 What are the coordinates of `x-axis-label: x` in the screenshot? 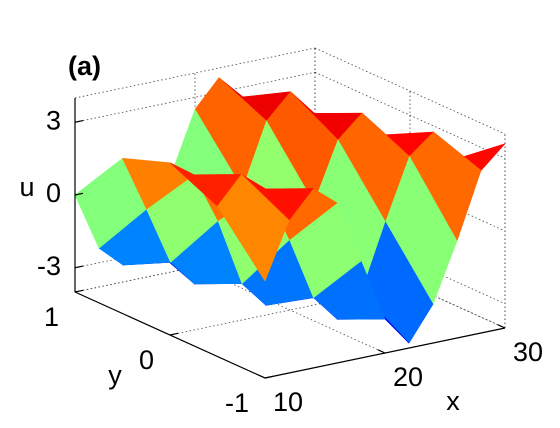 It's located at (453, 401).